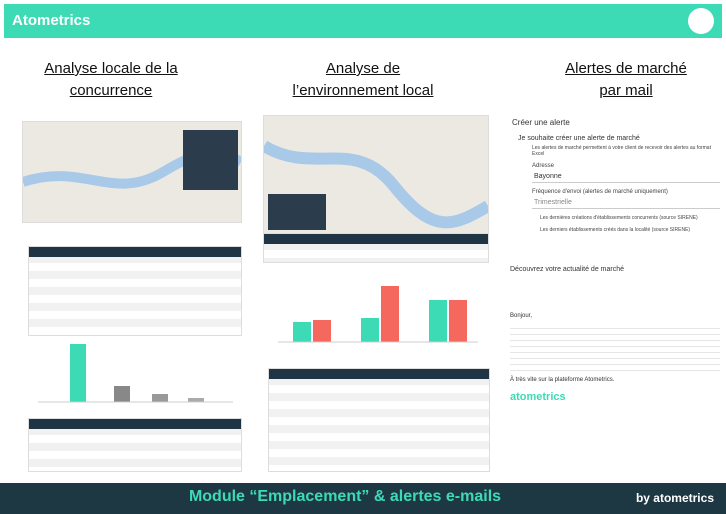  What do you see at coordinates (701, 21) in the screenshot?
I see `logo` at bounding box center [701, 21].